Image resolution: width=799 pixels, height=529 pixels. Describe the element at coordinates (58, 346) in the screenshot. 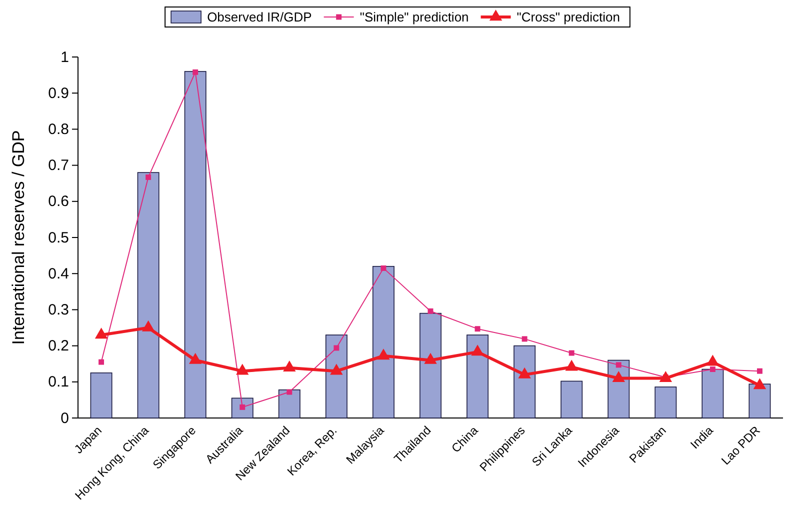

I see `y-tick-label: 0.2` at that location.